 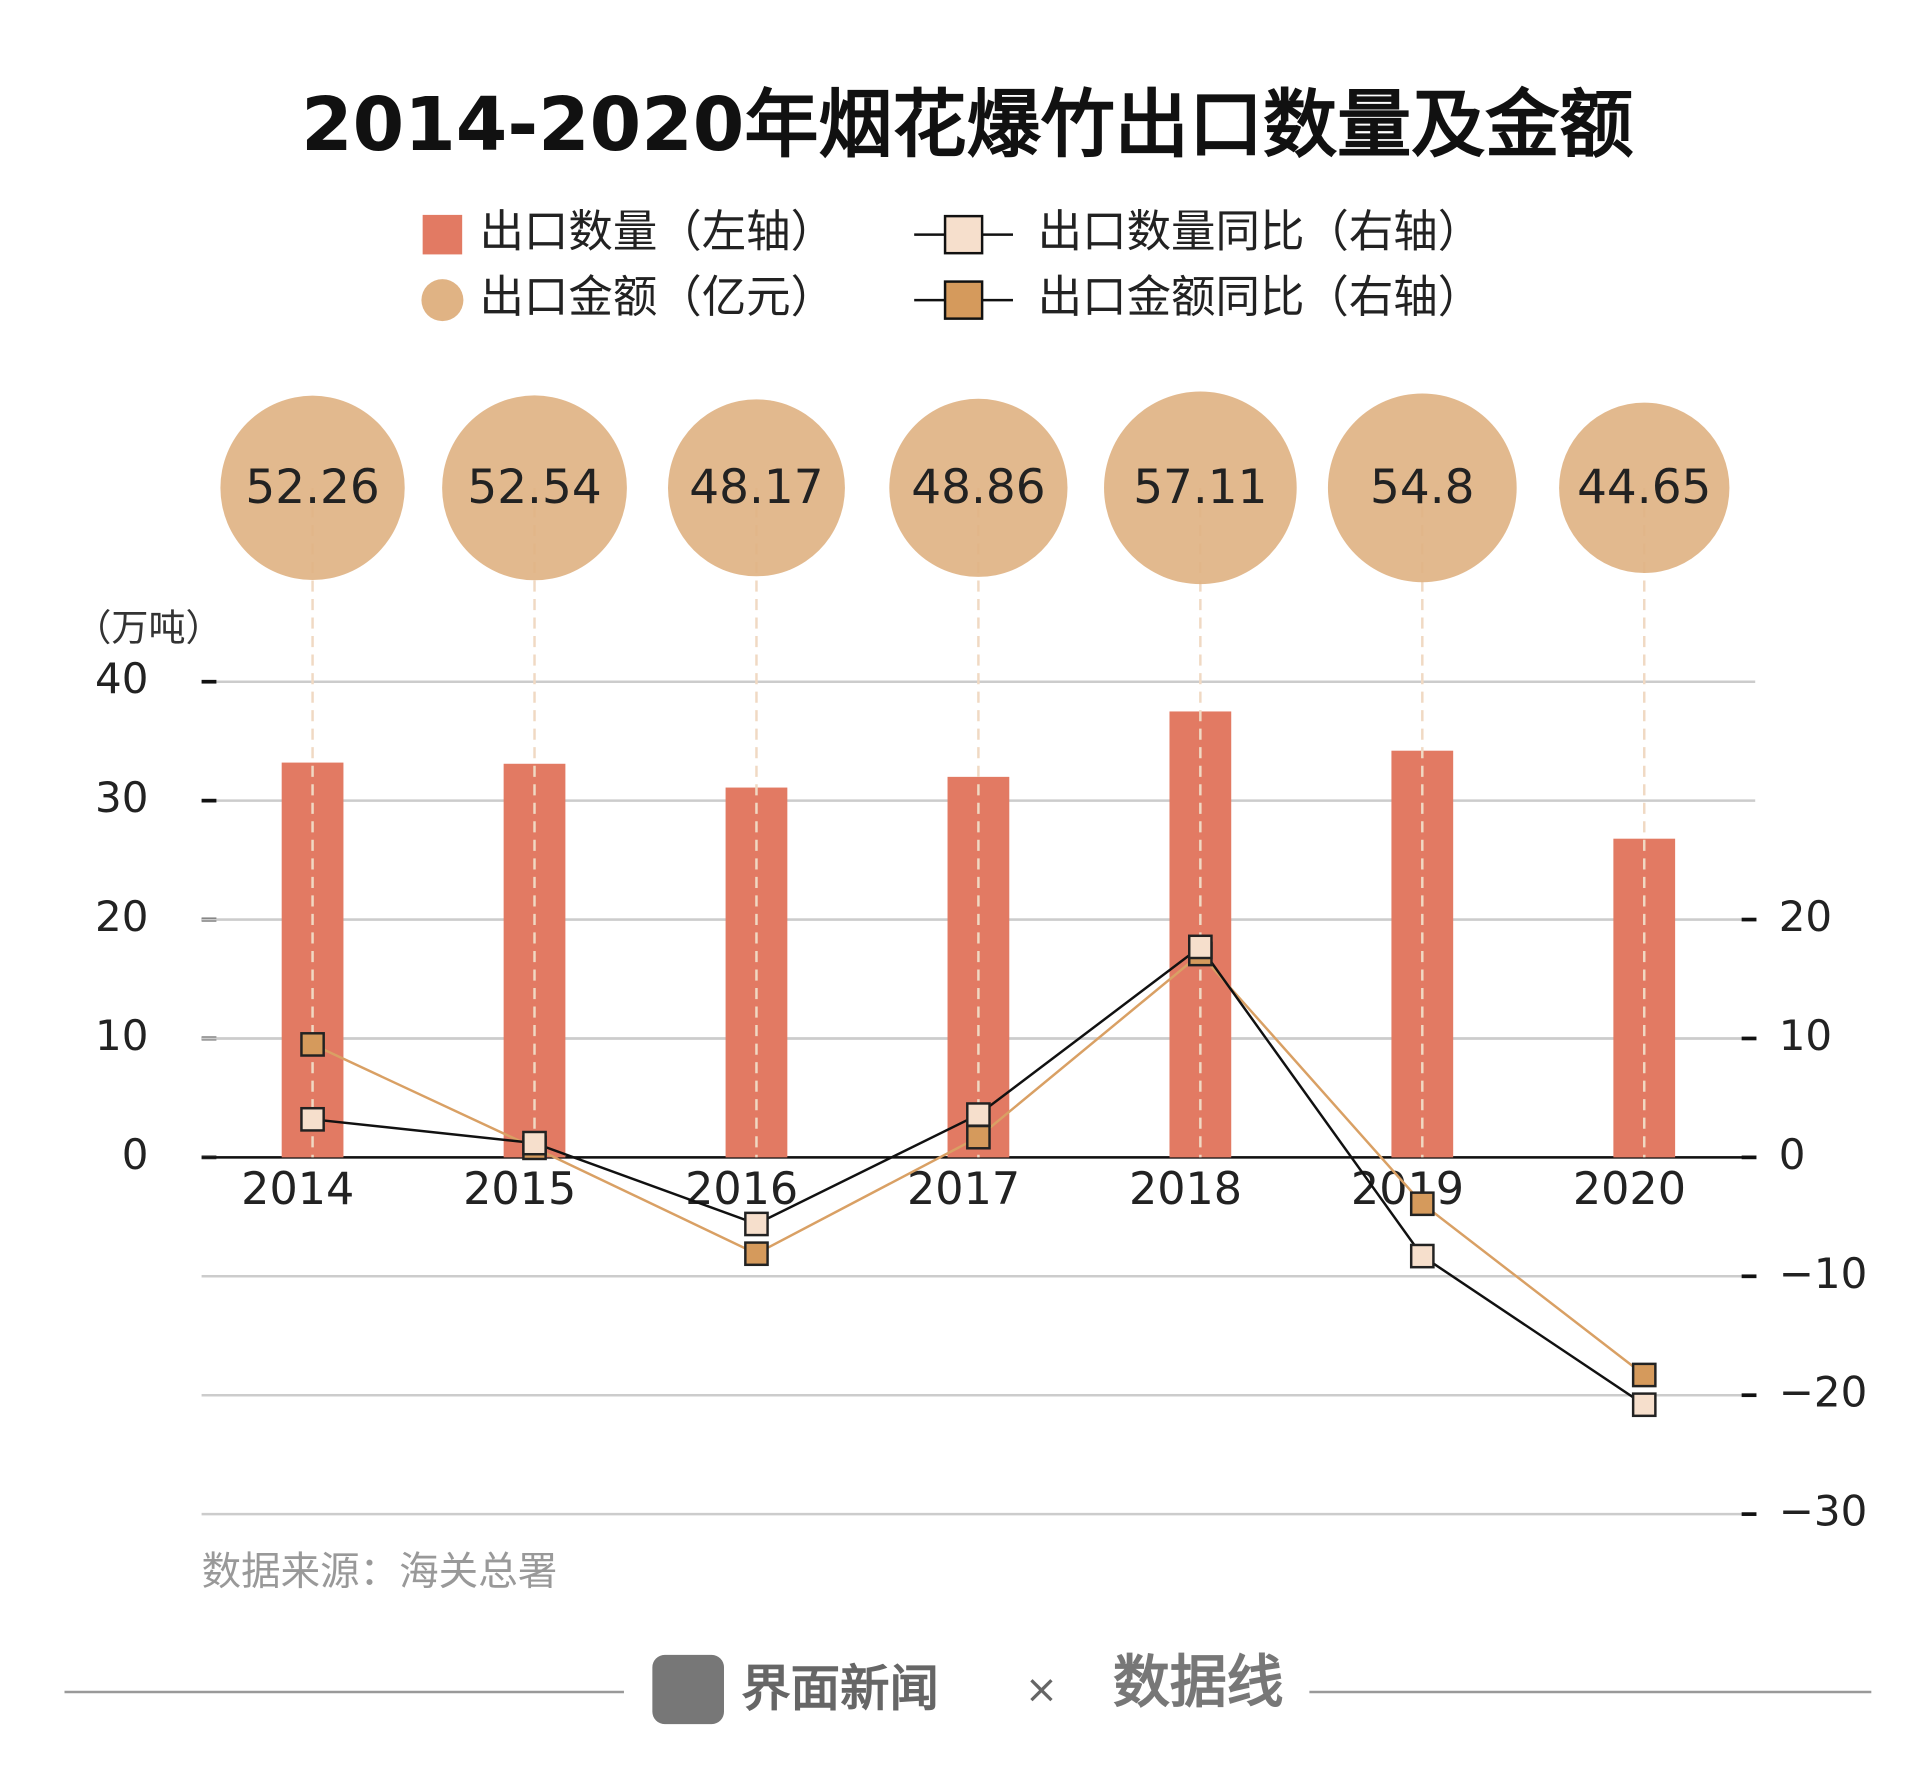 What do you see at coordinates (657, 297) in the screenshot?
I see `legend-label: 出口金额（亿元）` at bounding box center [657, 297].